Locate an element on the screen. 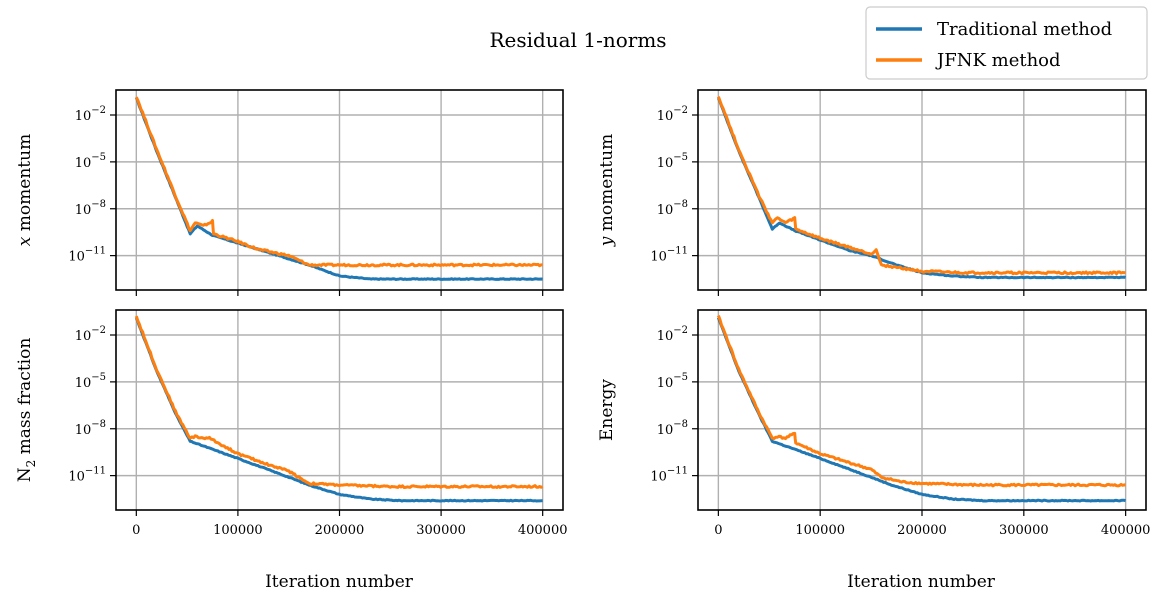  legend-box is located at coordinates (1006, 43).